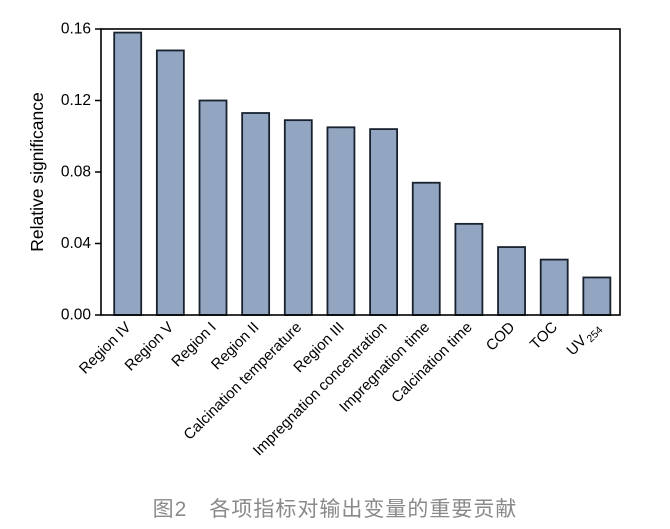 This screenshot has height=529, width=670. I want to click on y-tick-label: 0.12, so click(76, 100).